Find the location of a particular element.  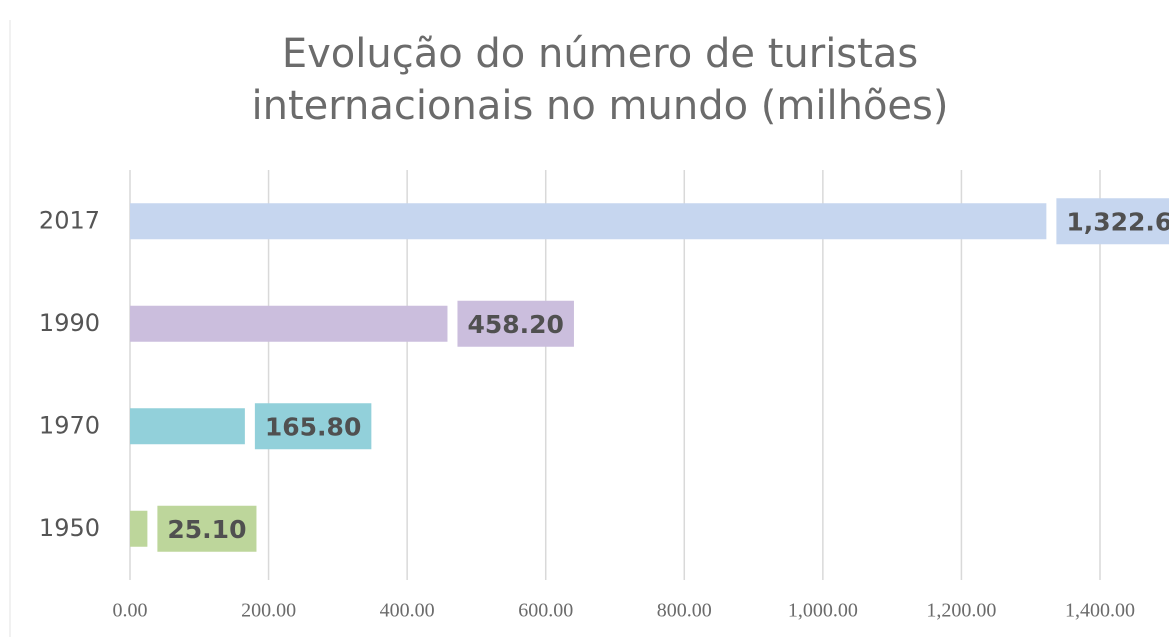

y-tick-label: 1950 is located at coordinates (69, 528).